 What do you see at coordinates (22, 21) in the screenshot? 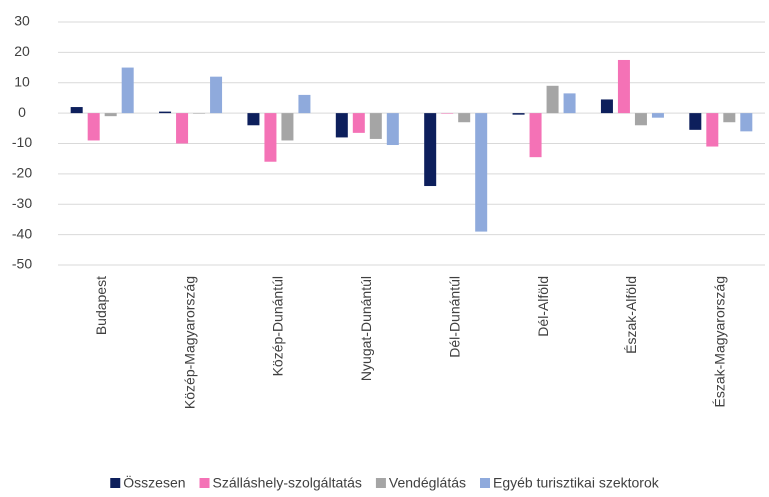
I see `y-tick-label: 30` at bounding box center [22, 21].